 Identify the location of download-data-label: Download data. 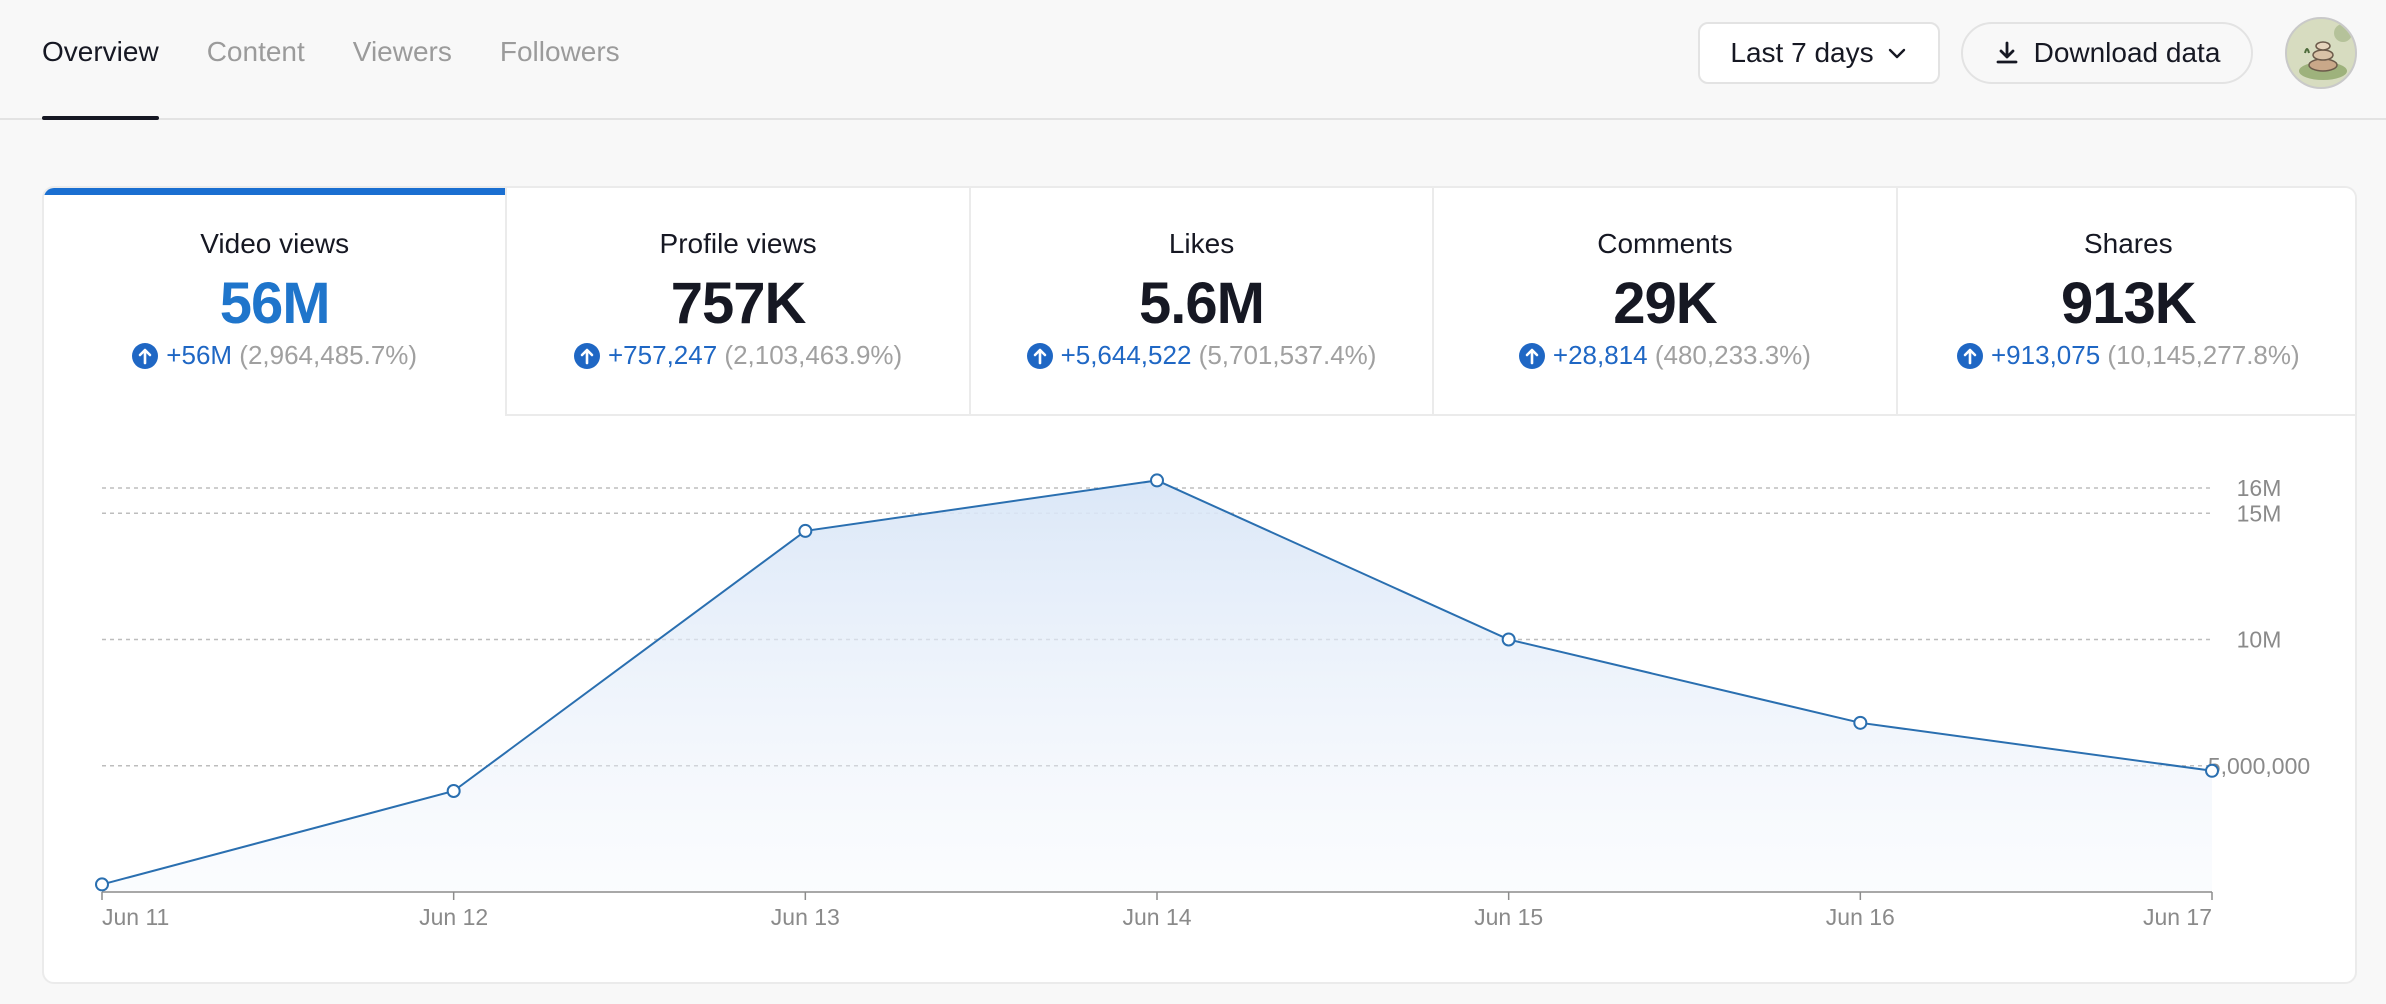
(2127, 52).